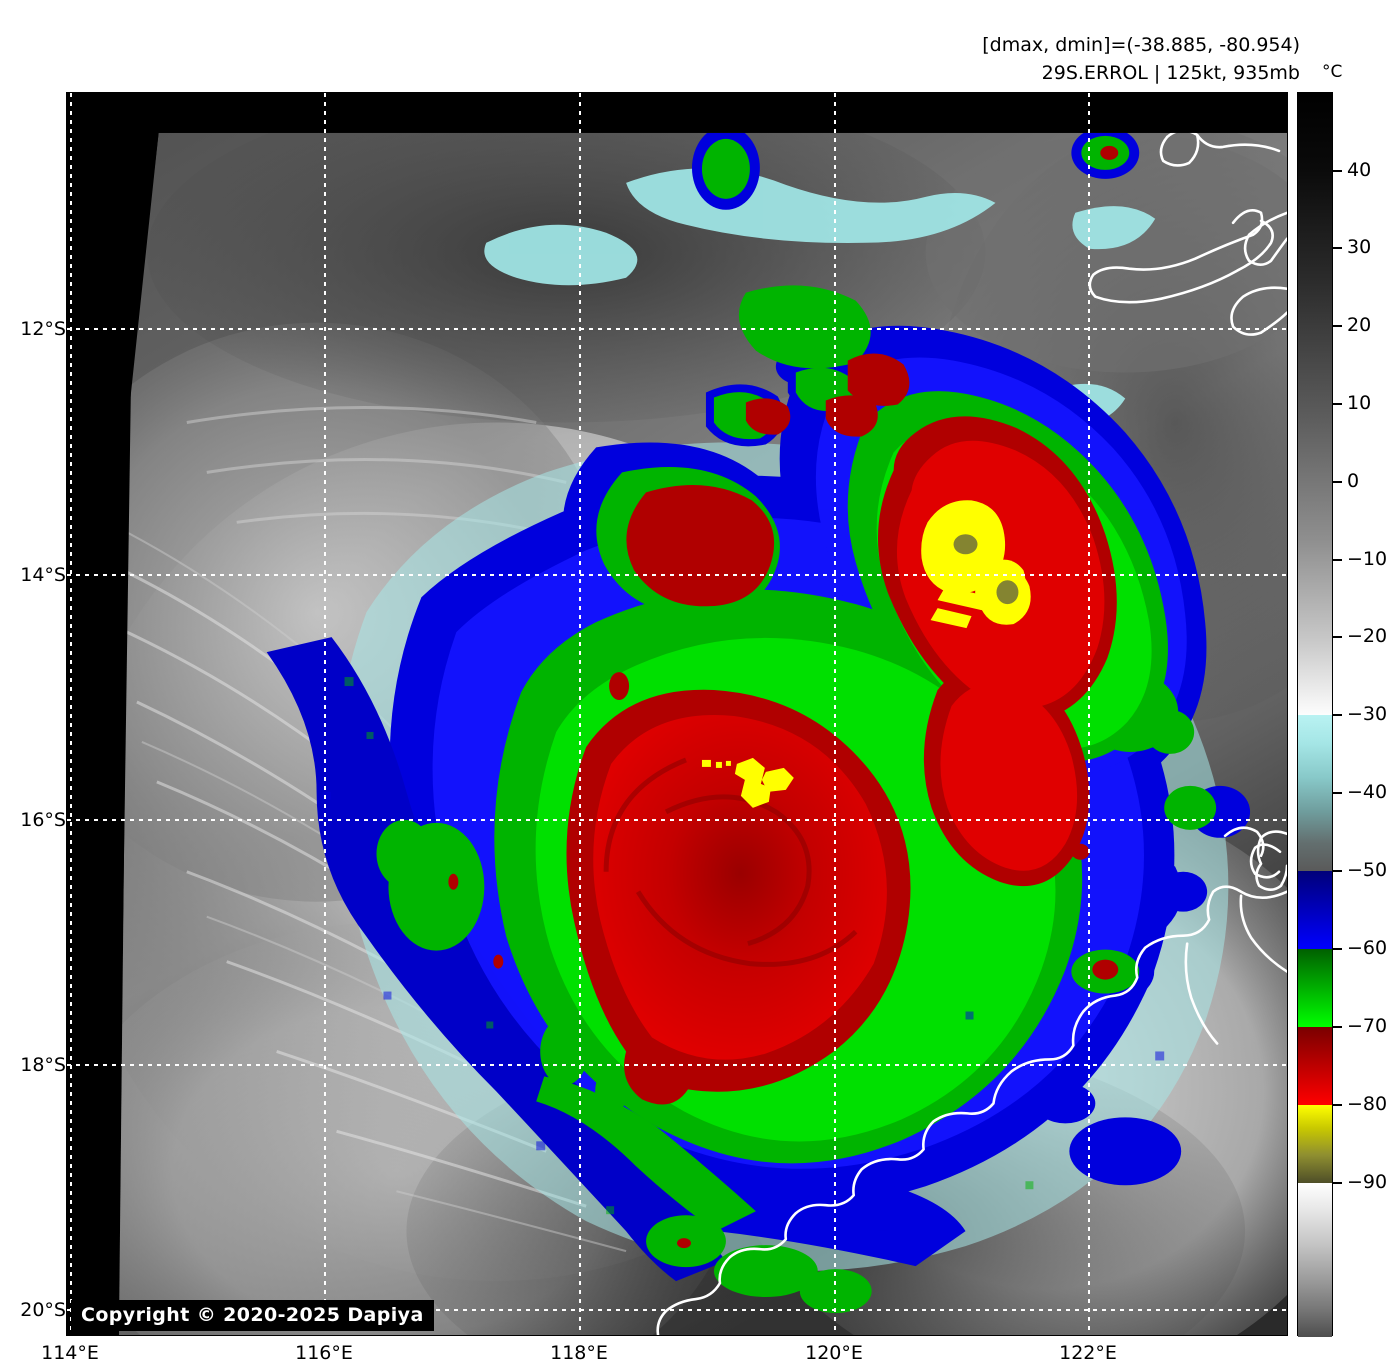 The image size is (1388, 1364). Describe the element at coordinates (1367, 792) in the screenshot. I see `cbar-label-minus40: −40` at that location.